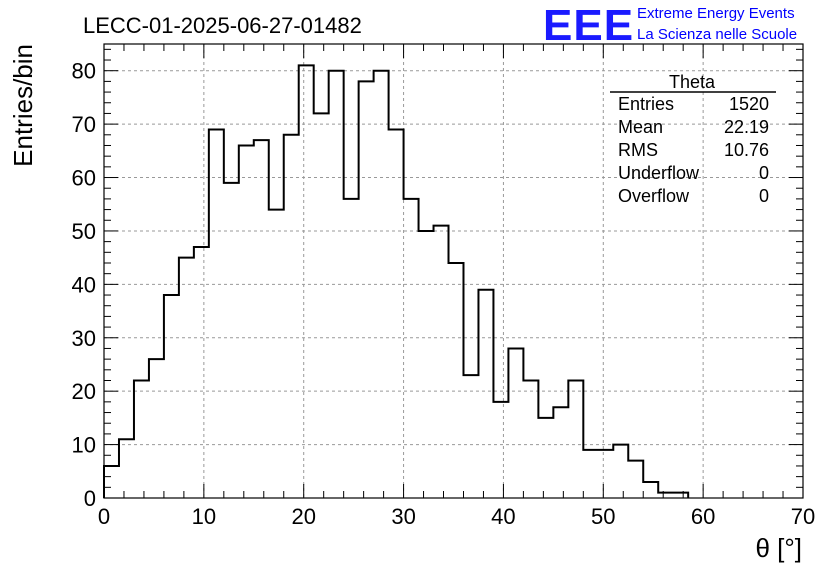 The width and height of the screenshot is (836, 572). I want to click on logo-line-2: La Scienza nelle Scuole, so click(717, 34).